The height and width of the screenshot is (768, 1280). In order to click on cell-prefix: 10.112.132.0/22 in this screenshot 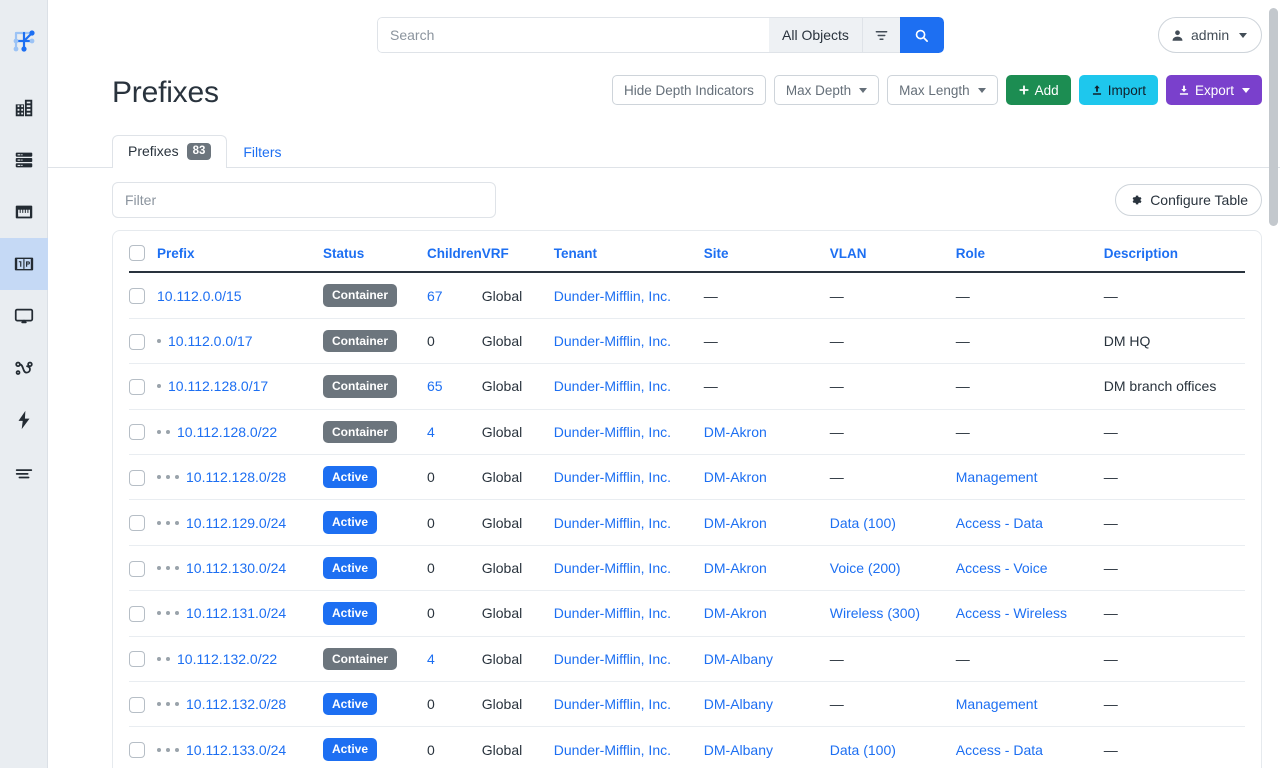, I will do `click(227, 658)`.